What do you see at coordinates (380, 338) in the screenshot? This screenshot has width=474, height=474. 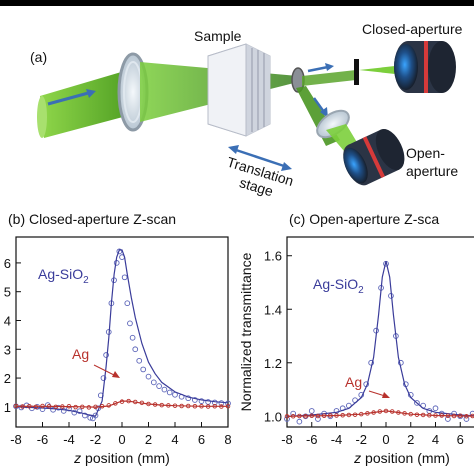 I see `fit-line-ag-sio2` at bounding box center [380, 338].